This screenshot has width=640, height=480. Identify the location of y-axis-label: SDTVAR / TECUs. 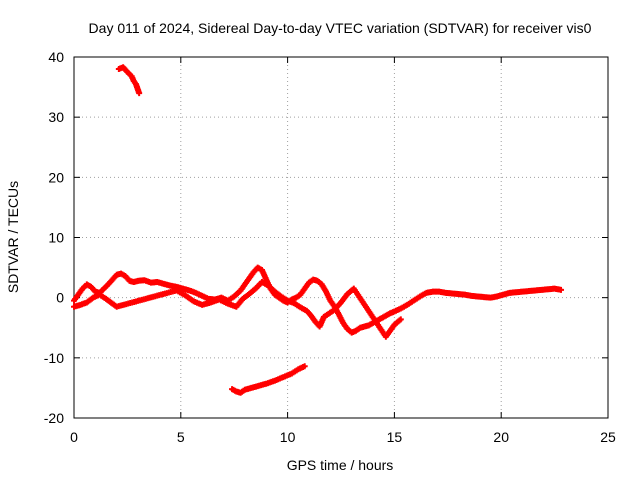
(13, 237).